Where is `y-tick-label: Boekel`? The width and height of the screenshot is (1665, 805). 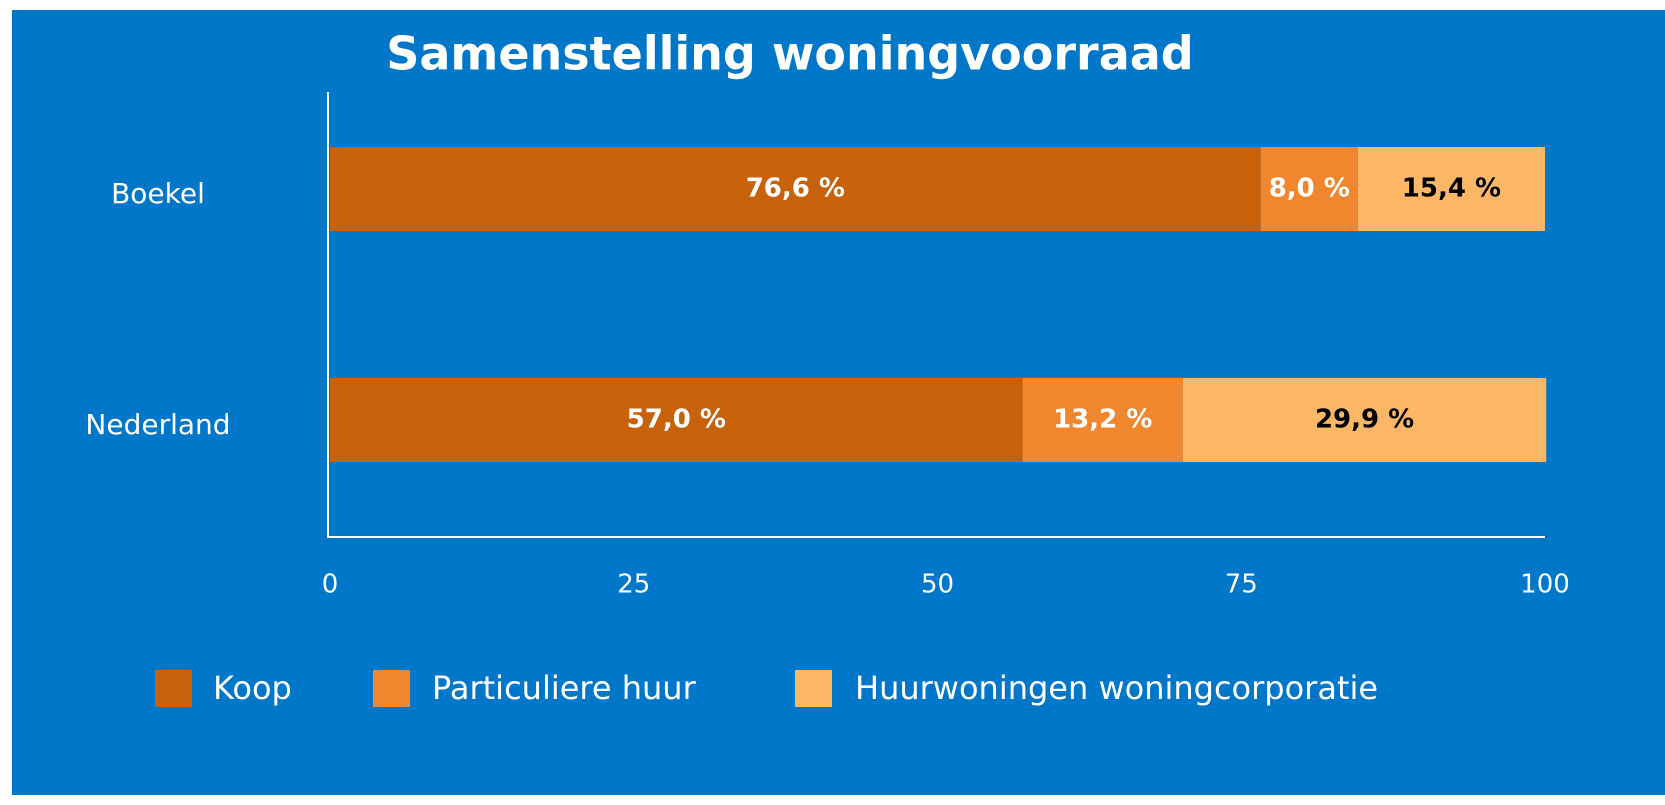 y-tick-label: Boekel is located at coordinates (158, 193).